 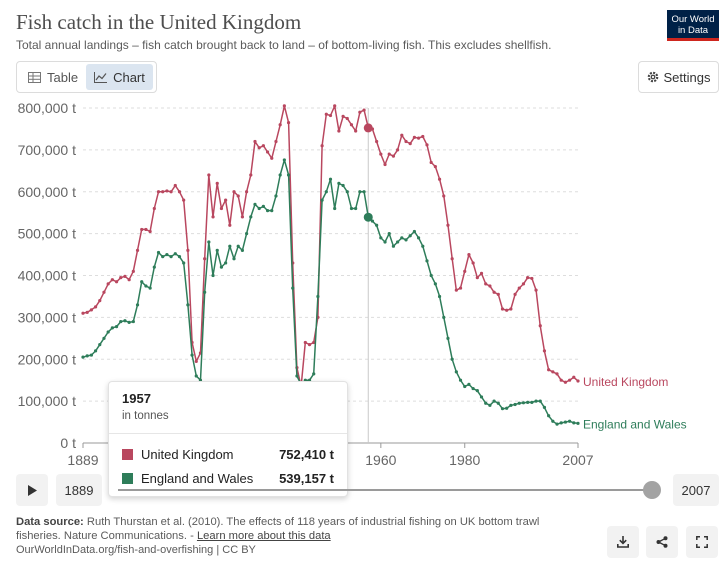 What do you see at coordinates (662, 542) in the screenshot?
I see `share-button` at bounding box center [662, 542].